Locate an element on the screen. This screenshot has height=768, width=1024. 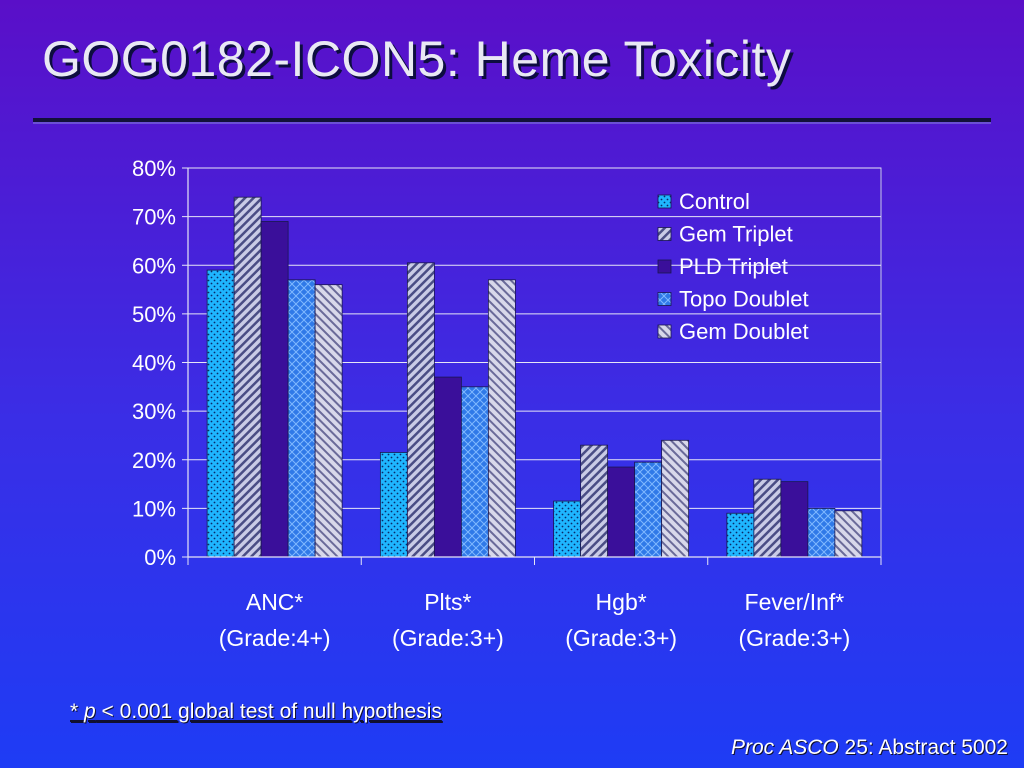
x-category-label: Hgb* is located at coordinates (621, 602).